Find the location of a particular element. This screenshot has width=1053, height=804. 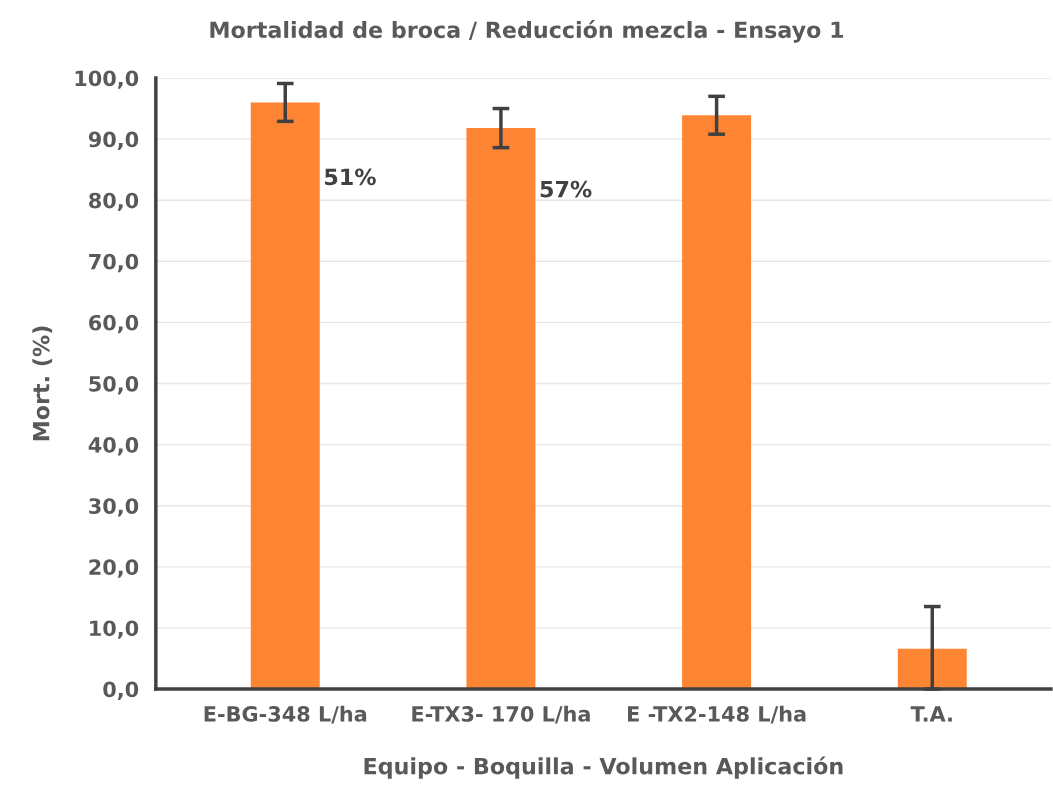

y-tick-label: 90,0 is located at coordinates (113, 140).